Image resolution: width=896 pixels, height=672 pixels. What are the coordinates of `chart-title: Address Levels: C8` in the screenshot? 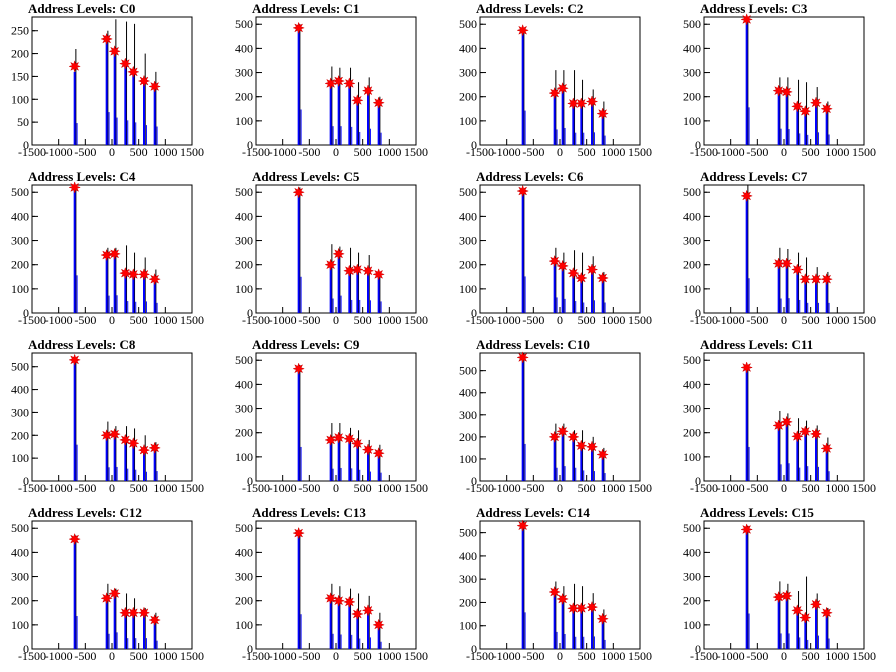 It's located at (82, 344).